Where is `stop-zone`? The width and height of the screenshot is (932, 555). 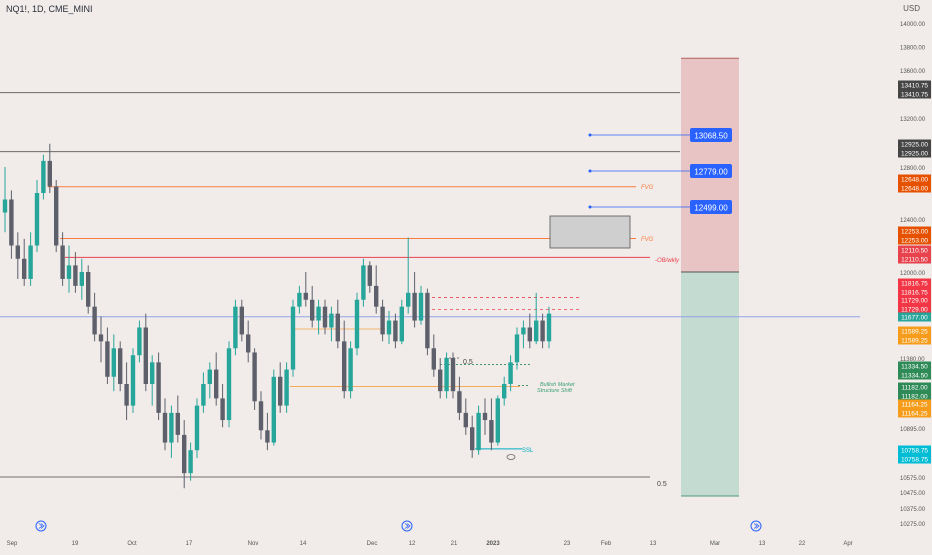
stop-zone is located at coordinates (710, 384).